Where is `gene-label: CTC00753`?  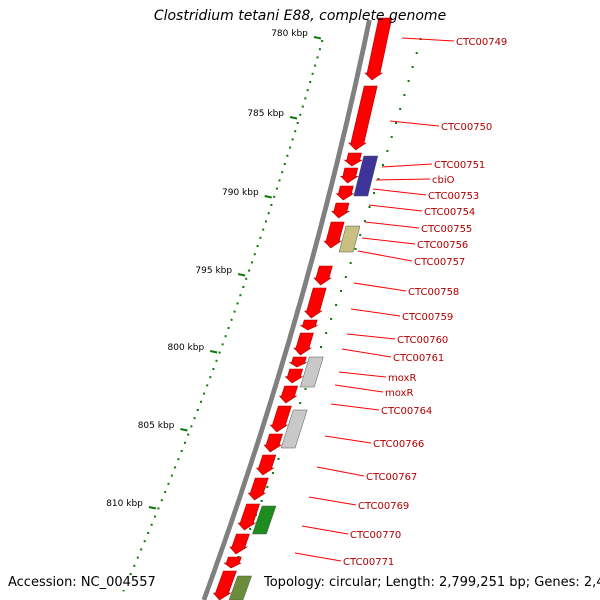
gene-label: CTC00753 is located at coordinates (453, 196).